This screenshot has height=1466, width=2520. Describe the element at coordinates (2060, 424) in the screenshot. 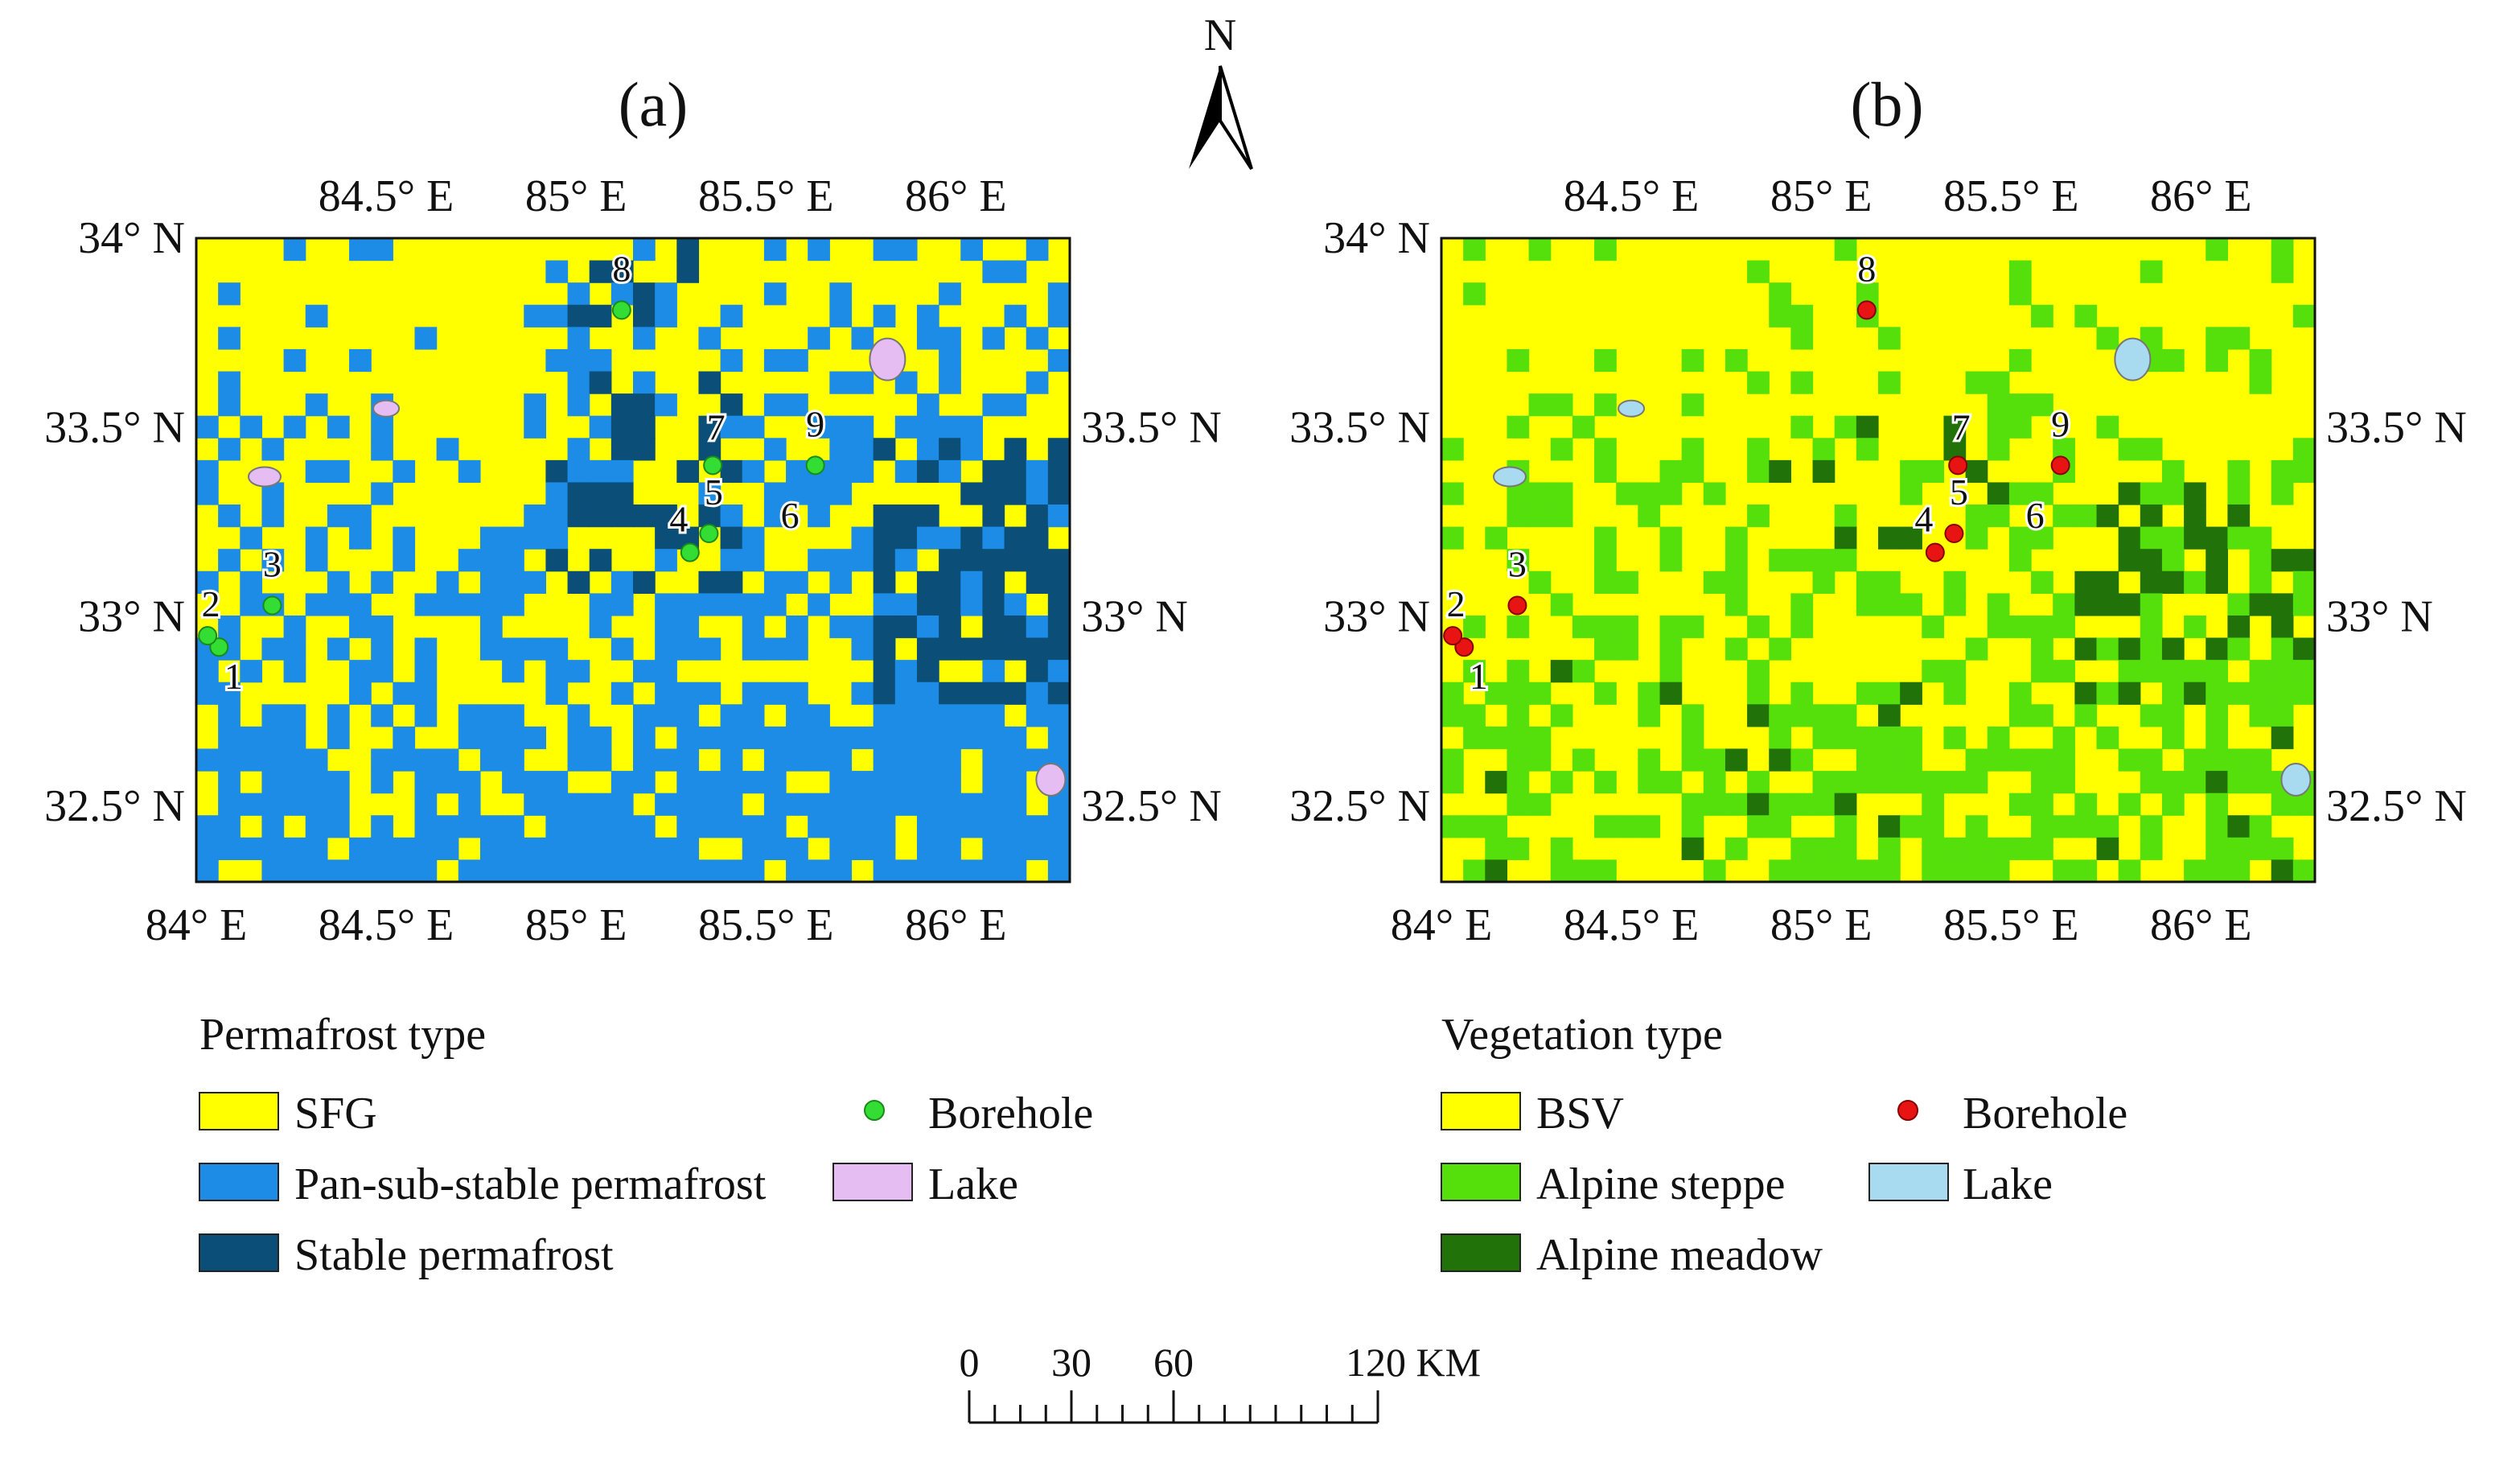

I see `borehole-9-label: 9` at that location.